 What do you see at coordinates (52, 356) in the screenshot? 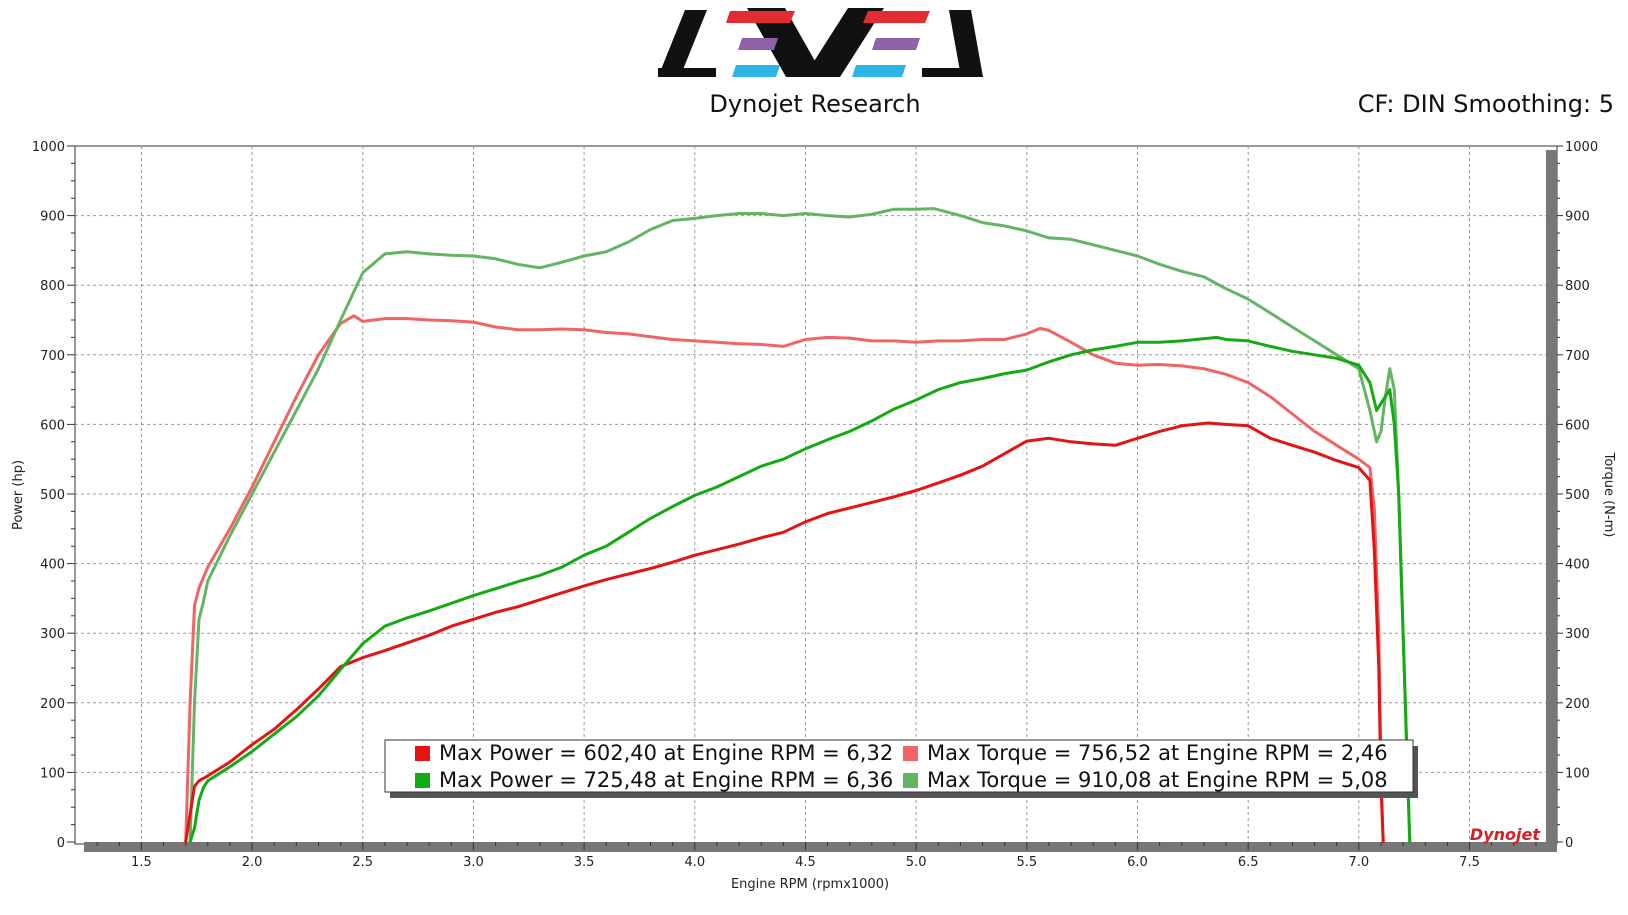
I see `y-tick-label-7: 700` at bounding box center [52, 356].